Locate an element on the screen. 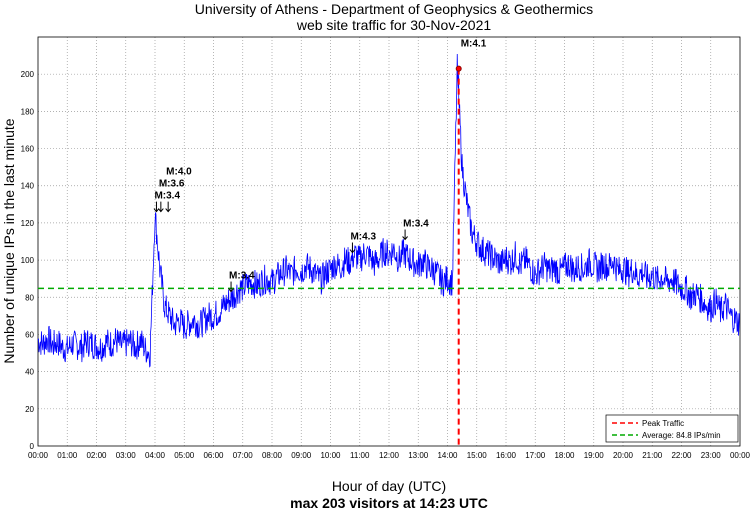  x-tick-label: 07:00 is located at coordinates (243, 455).